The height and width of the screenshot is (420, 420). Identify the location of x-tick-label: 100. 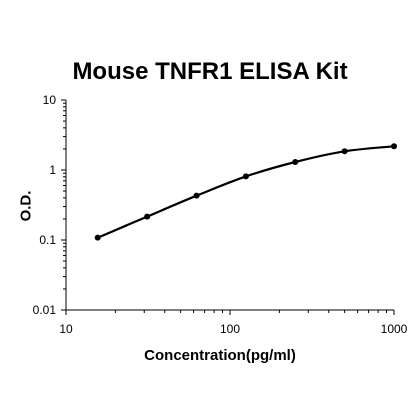
(230, 329).